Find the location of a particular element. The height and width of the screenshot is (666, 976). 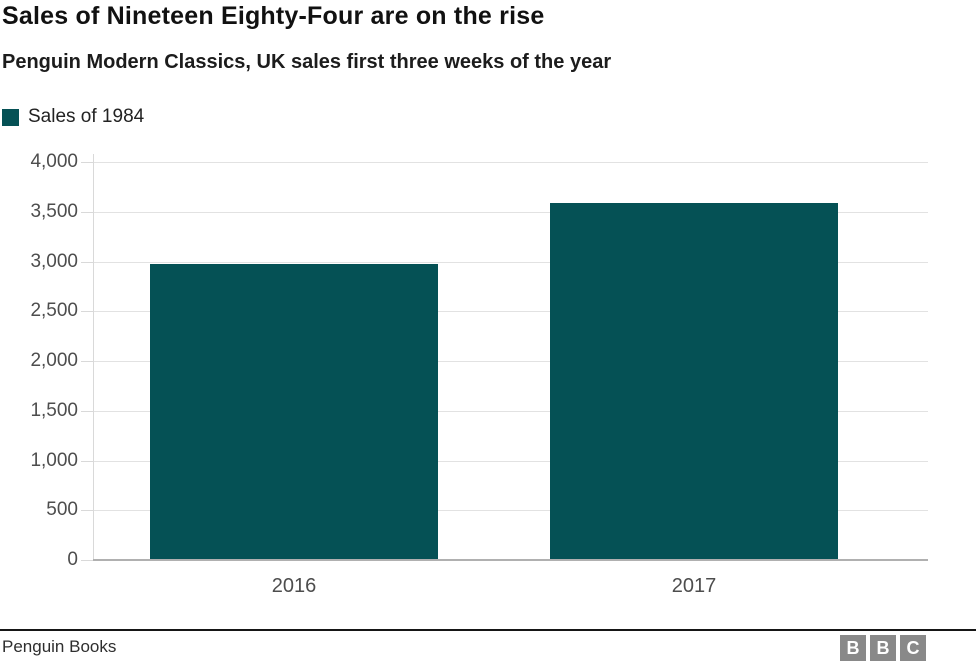

x-axis-line is located at coordinates (510, 560).